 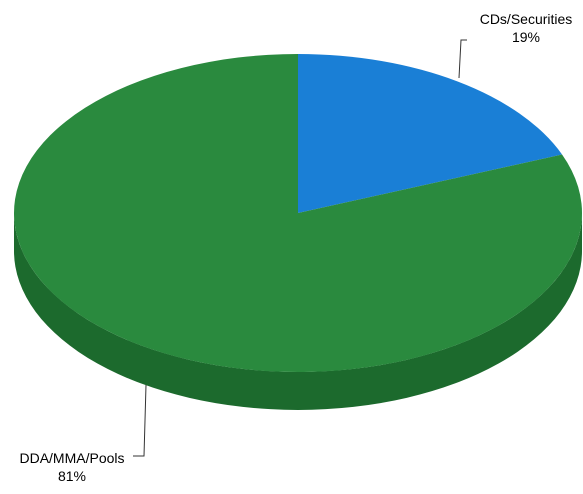 I want to click on dda-mma-pools-leader-line, so click(x=140, y=420).